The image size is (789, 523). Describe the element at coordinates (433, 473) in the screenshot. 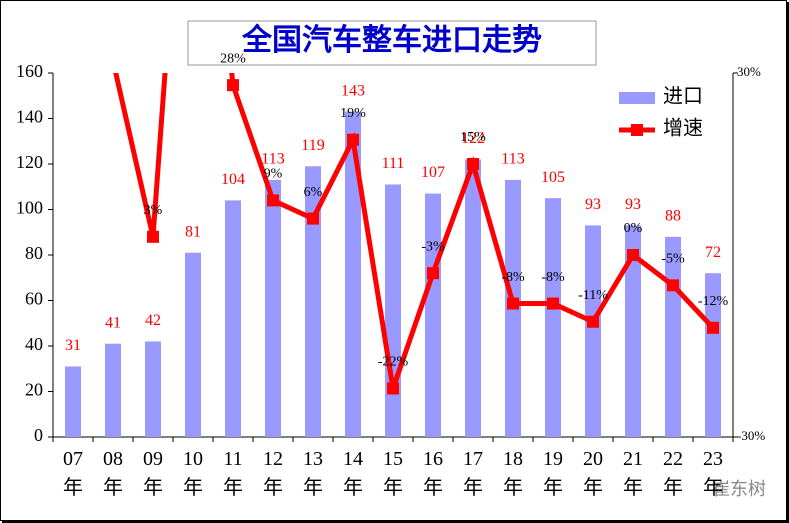

I see `x-tick-label: 16年` at that location.